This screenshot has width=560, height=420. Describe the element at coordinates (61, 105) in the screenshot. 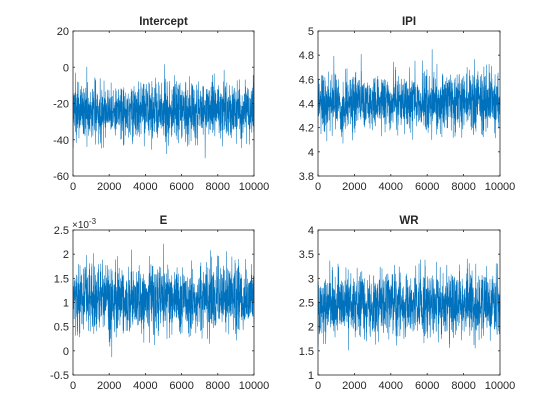

I see `y-tick-label: -20` at that location.